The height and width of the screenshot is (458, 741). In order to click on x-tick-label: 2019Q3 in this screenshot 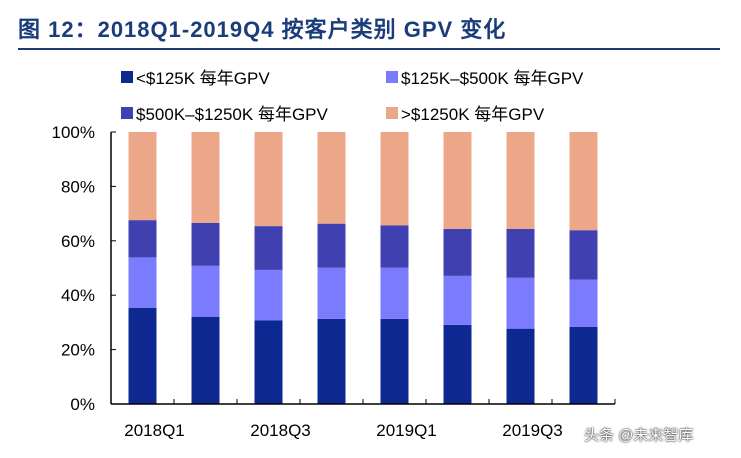, I will do `click(532, 430)`.